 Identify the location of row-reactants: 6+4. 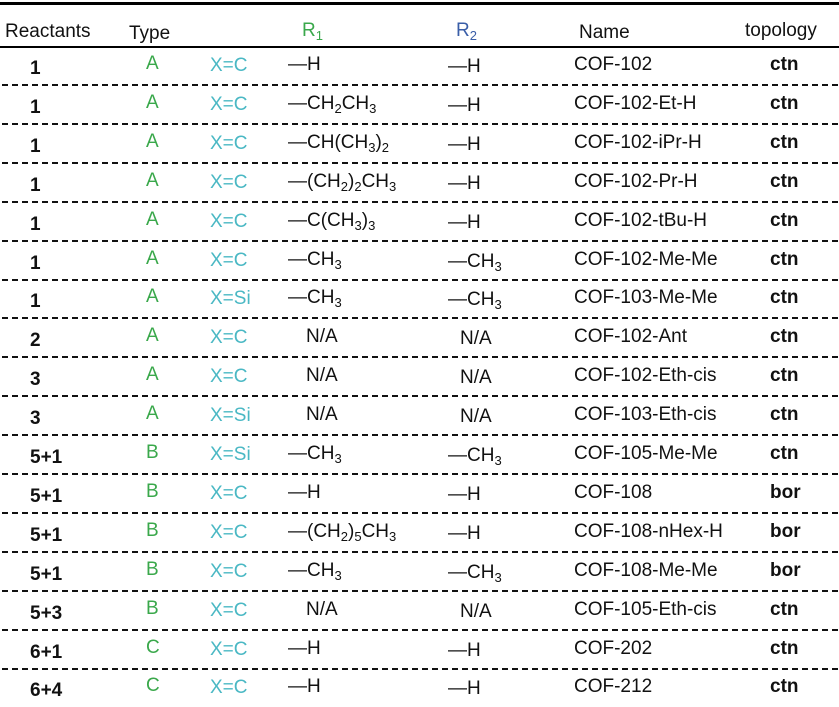
(46, 691).